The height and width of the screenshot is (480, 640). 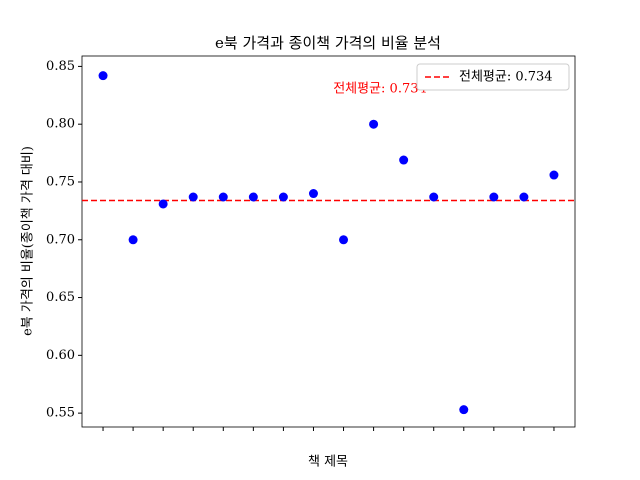 What do you see at coordinates (60, 124) in the screenshot?
I see `y-tick-label: 0.80` at bounding box center [60, 124].